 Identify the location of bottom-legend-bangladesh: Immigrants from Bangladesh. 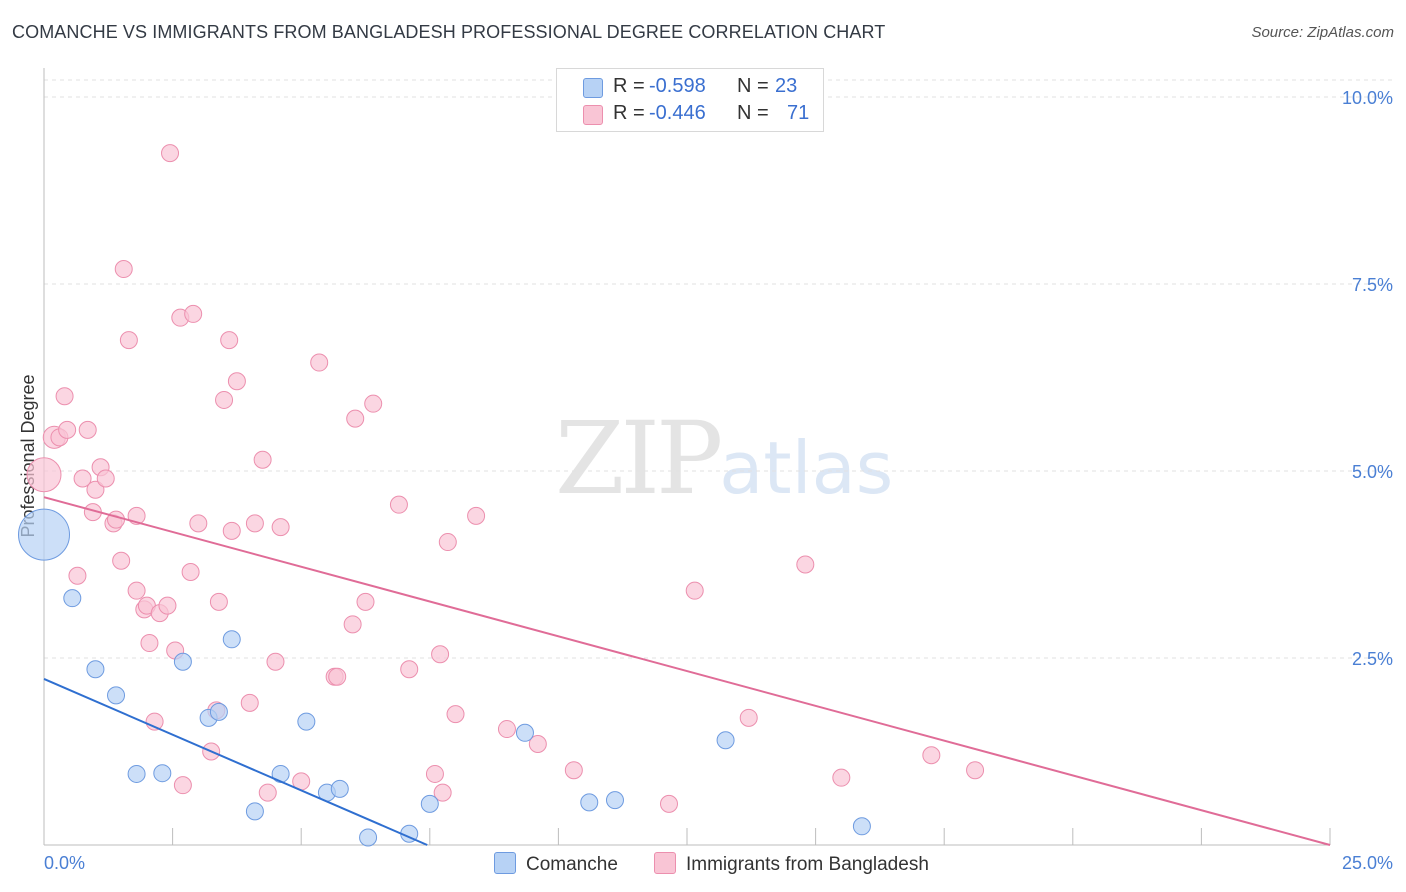
(791, 864).